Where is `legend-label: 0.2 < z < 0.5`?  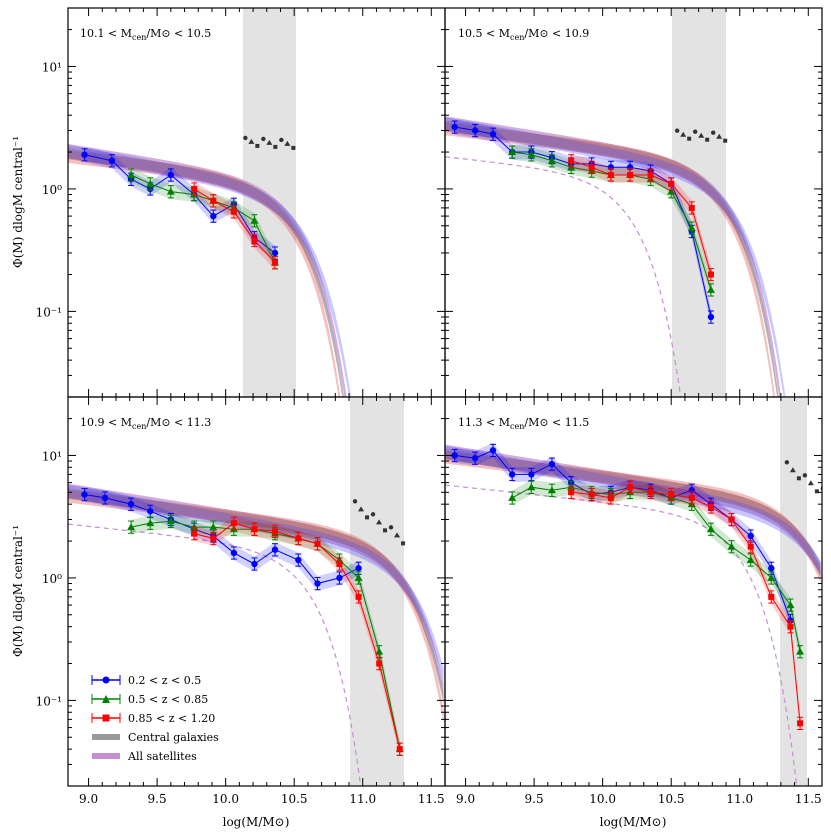
legend-label: 0.2 < z < 0.5 is located at coordinates (164, 680).